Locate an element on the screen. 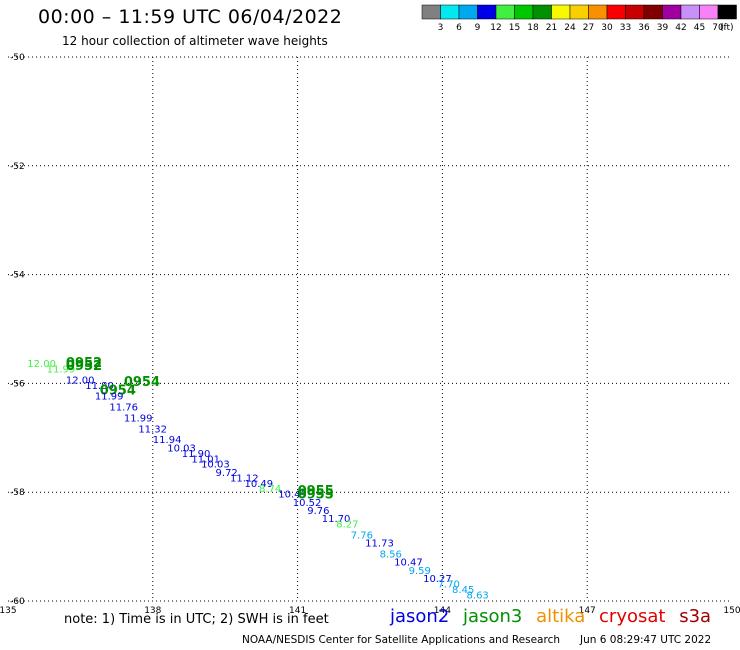  wave-height-label: 10.47 is located at coordinates (408, 563).